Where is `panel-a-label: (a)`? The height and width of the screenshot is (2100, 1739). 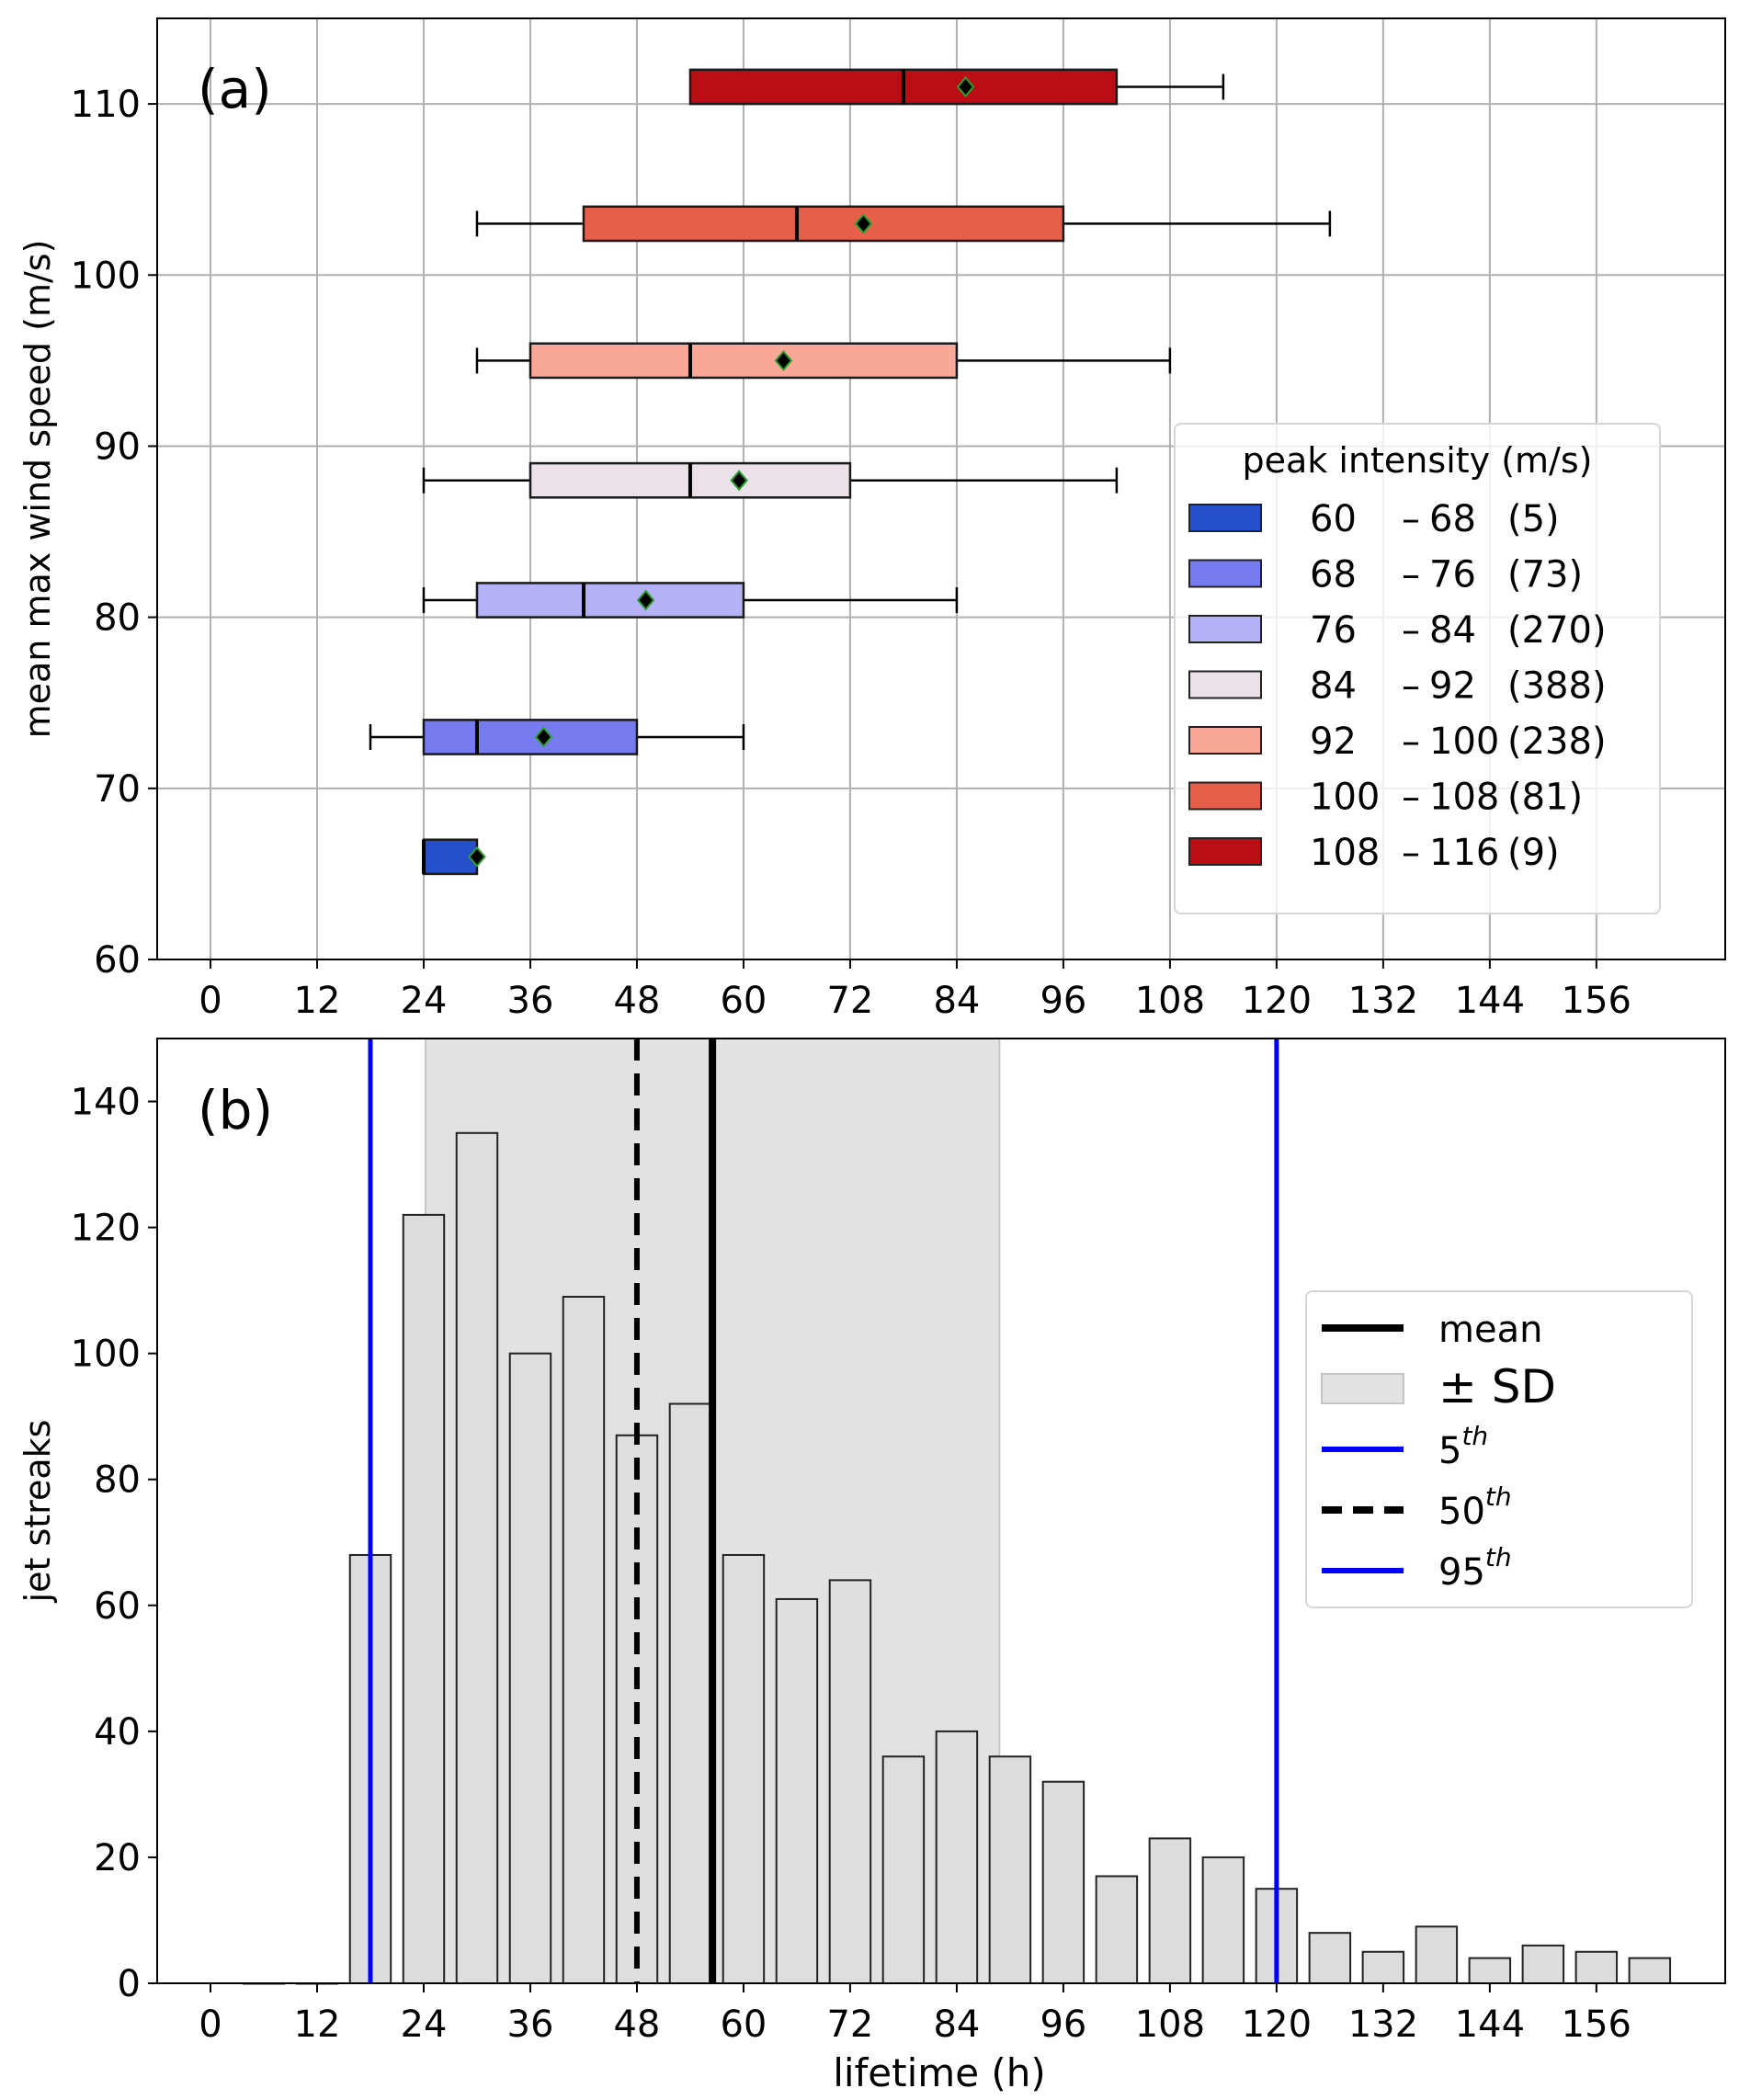 panel-a-label: (a) is located at coordinates (235, 89).